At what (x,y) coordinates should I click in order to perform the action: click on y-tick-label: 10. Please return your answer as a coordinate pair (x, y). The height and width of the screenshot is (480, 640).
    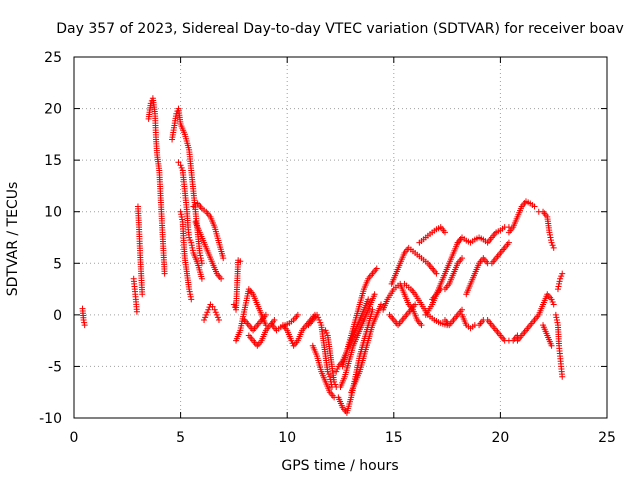
    Looking at the image, I should click on (53, 213).